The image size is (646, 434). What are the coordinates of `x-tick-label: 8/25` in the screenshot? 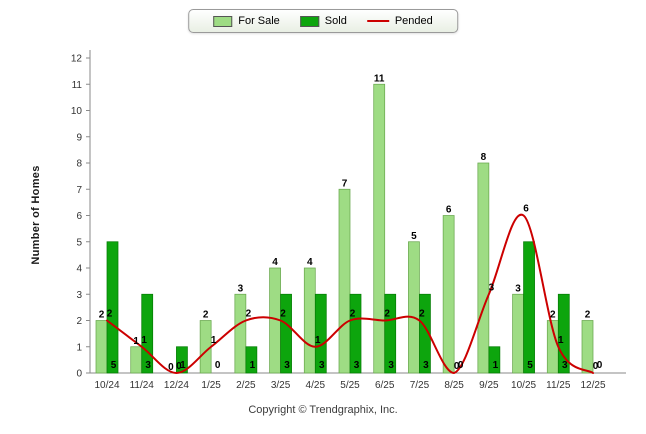 It's located at (454, 385).